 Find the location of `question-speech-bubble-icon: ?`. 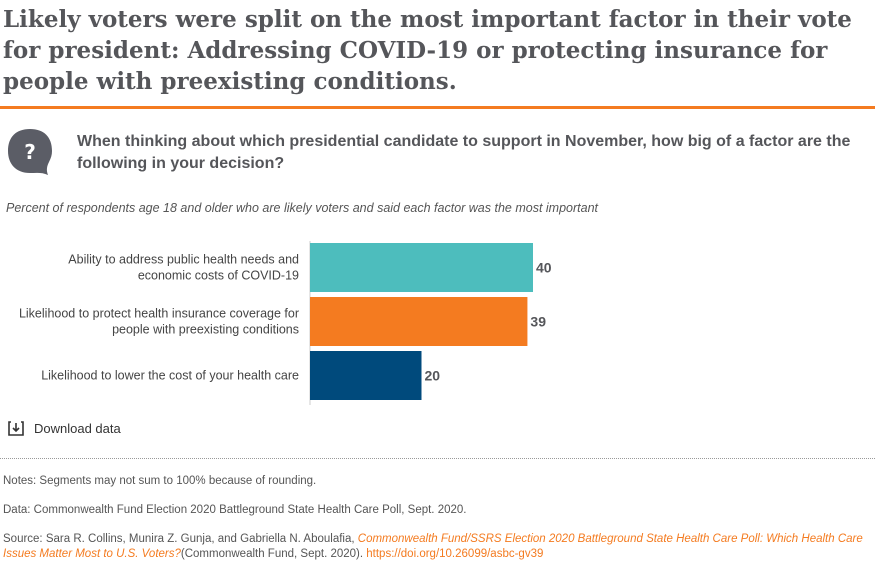

question-speech-bubble-icon: ? is located at coordinates (30, 152).